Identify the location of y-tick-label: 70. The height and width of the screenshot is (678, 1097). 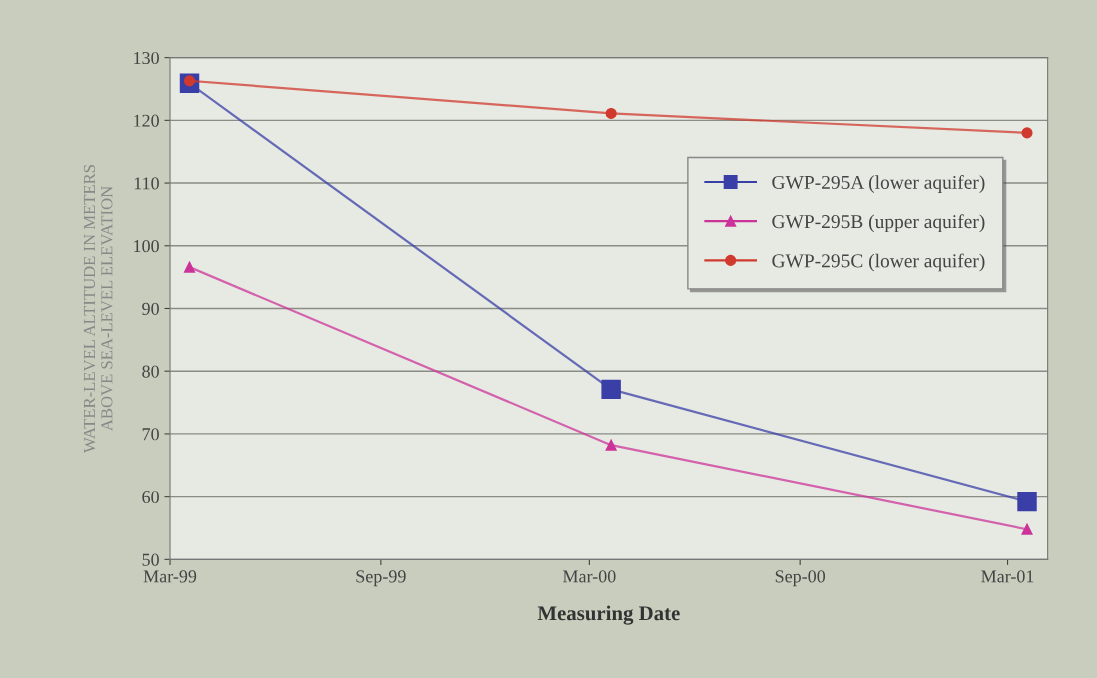
(150, 434).